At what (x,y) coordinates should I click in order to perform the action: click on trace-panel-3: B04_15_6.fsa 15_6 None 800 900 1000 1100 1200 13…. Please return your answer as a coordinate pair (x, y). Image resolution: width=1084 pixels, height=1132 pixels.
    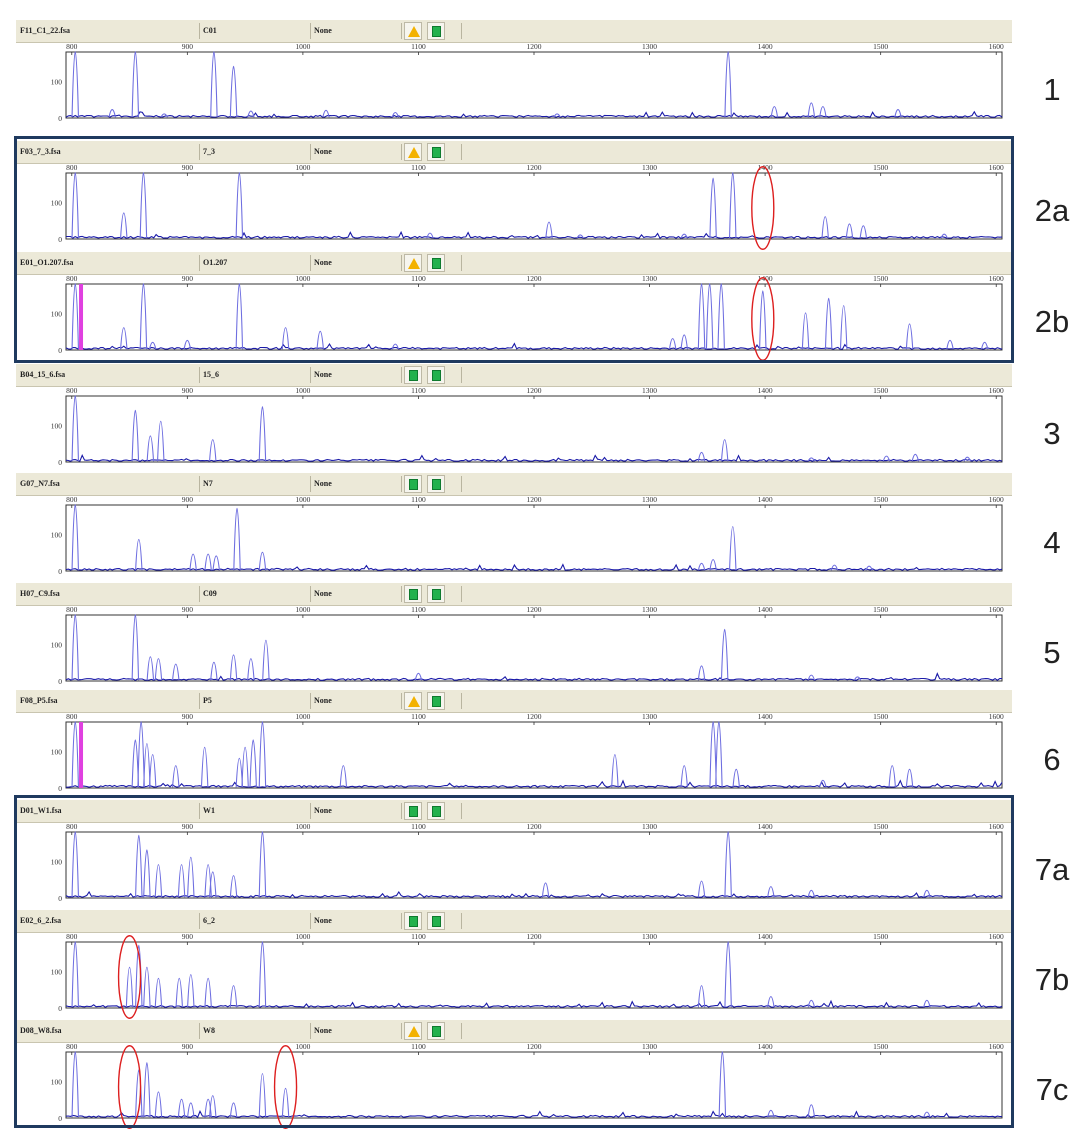
    Looking at the image, I should click on (514, 419).